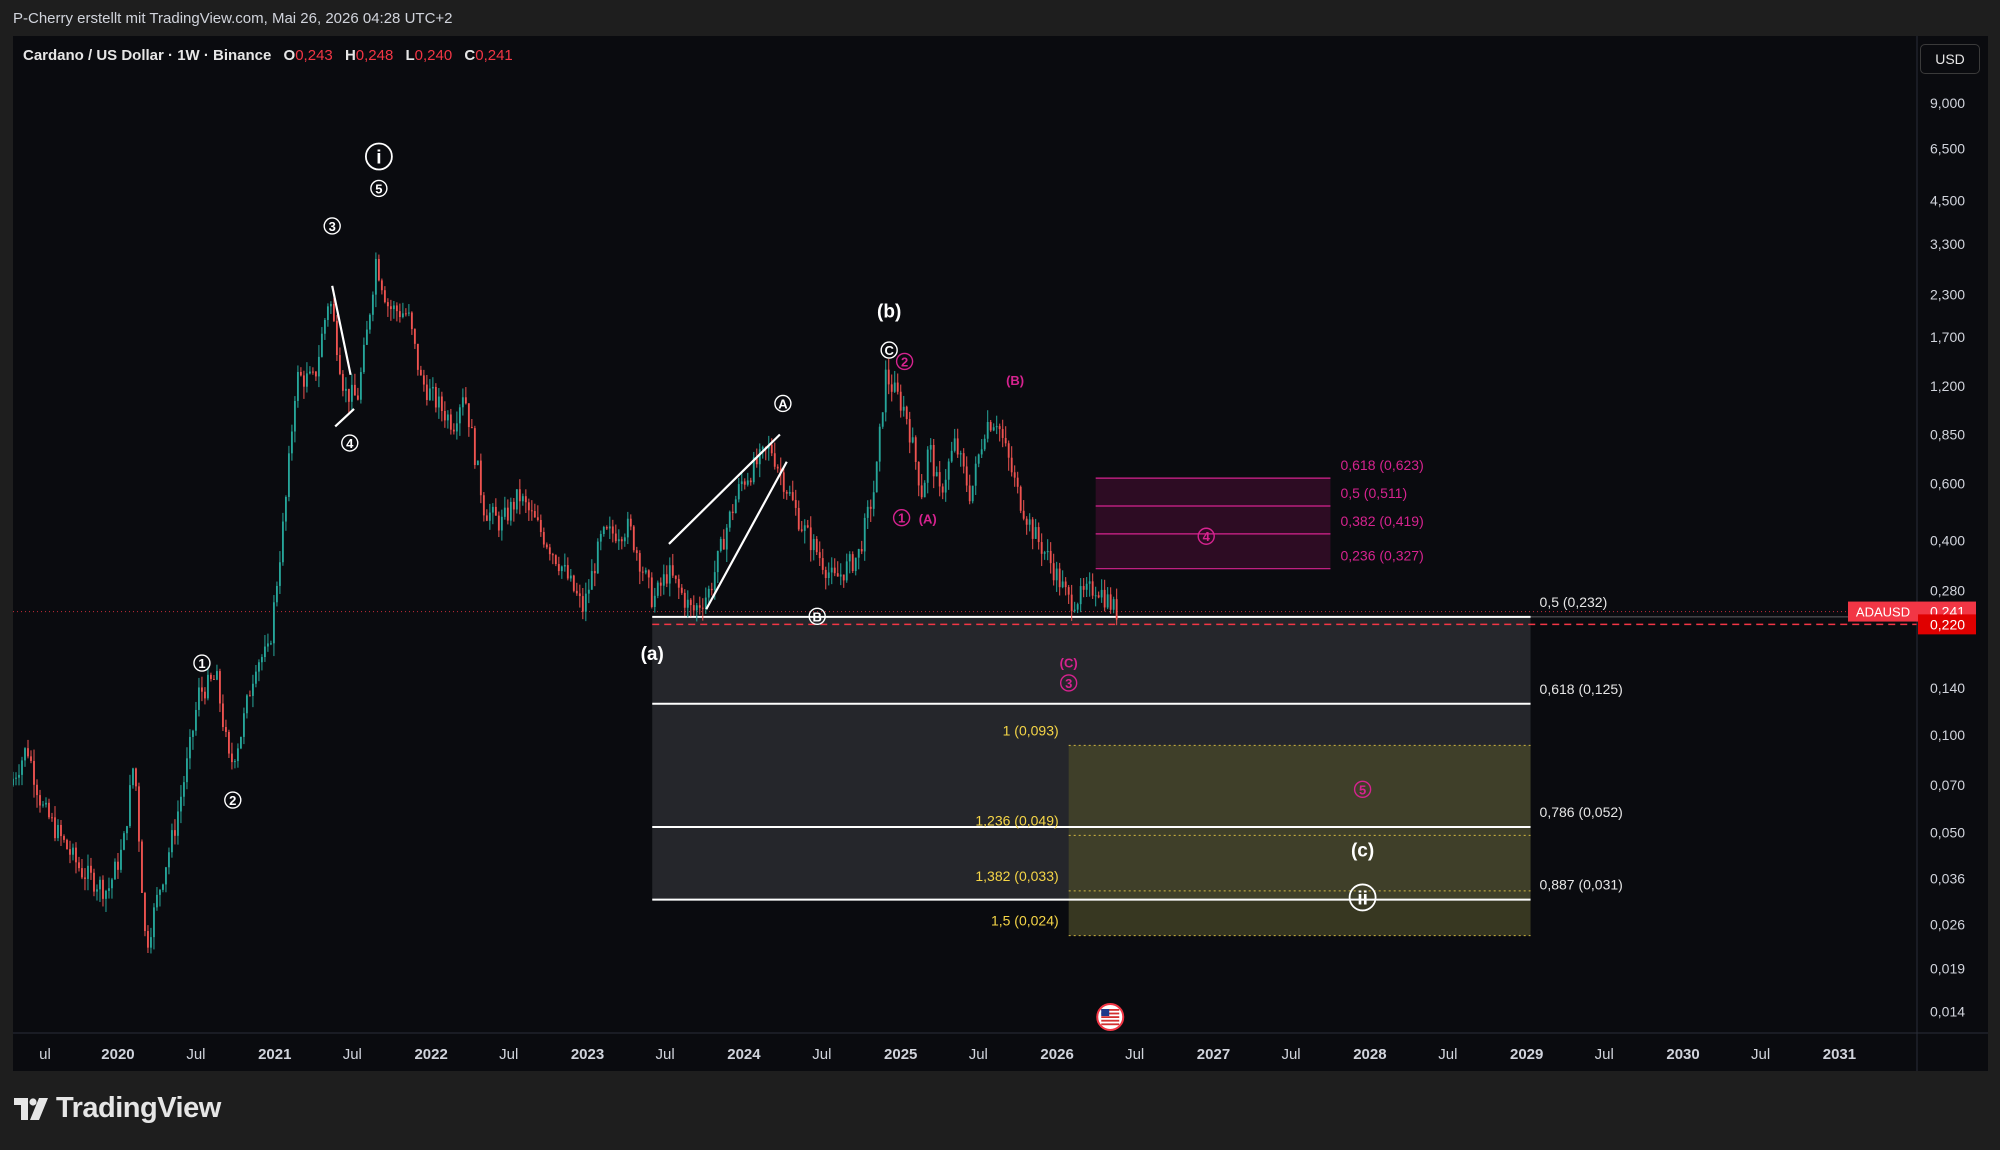  What do you see at coordinates (1381, 556) in the screenshot?
I see `wave4-fib-label: 0,236 (0,327)` at bounding box center [1381, 556].